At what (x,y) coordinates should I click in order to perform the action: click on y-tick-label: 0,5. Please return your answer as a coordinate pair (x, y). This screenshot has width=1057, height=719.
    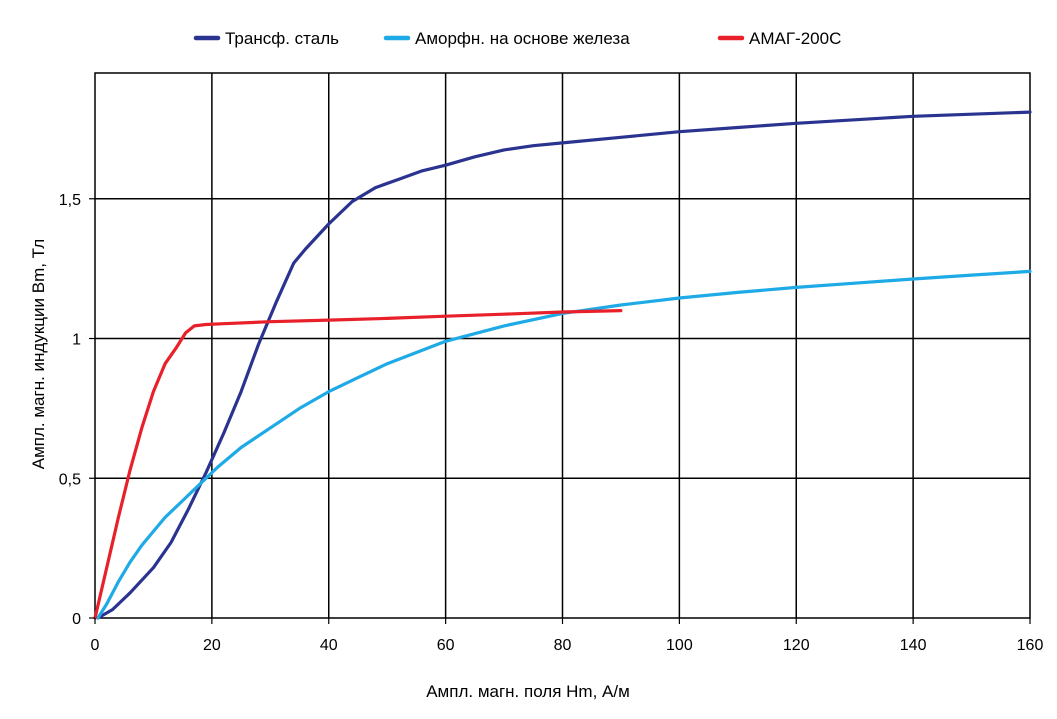
    Looking at the image, I should click on (70, 479).